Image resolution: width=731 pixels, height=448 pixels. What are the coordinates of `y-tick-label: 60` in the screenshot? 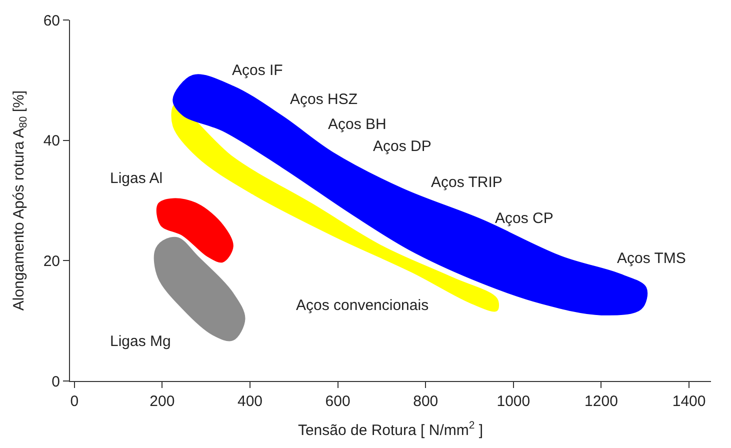 It's located at (51, 21).